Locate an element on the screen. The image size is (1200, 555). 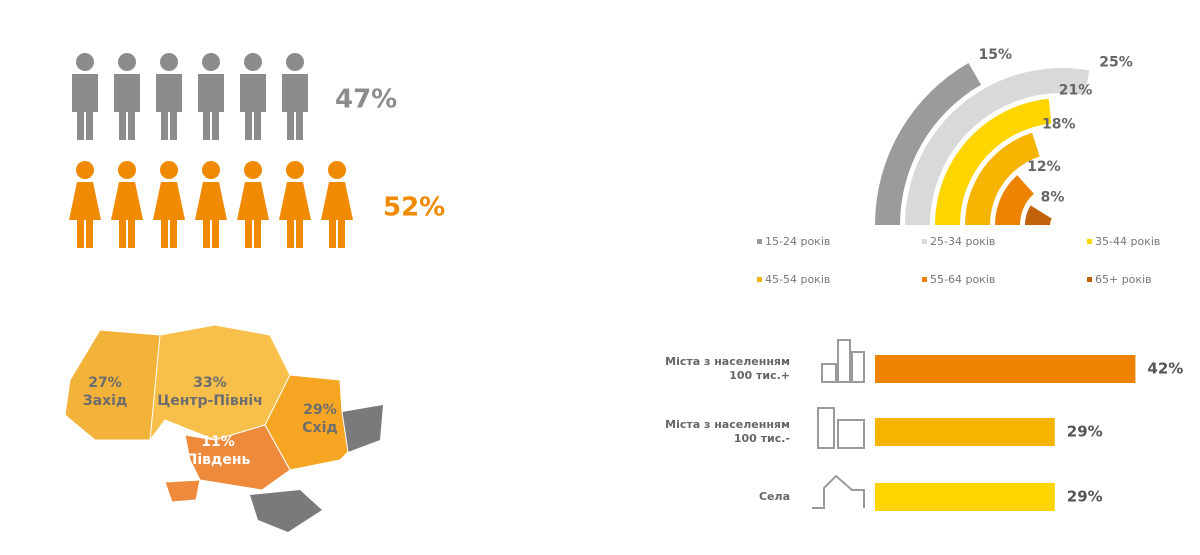
region-name: Центр-Північ is located at coordinates (210, 401).